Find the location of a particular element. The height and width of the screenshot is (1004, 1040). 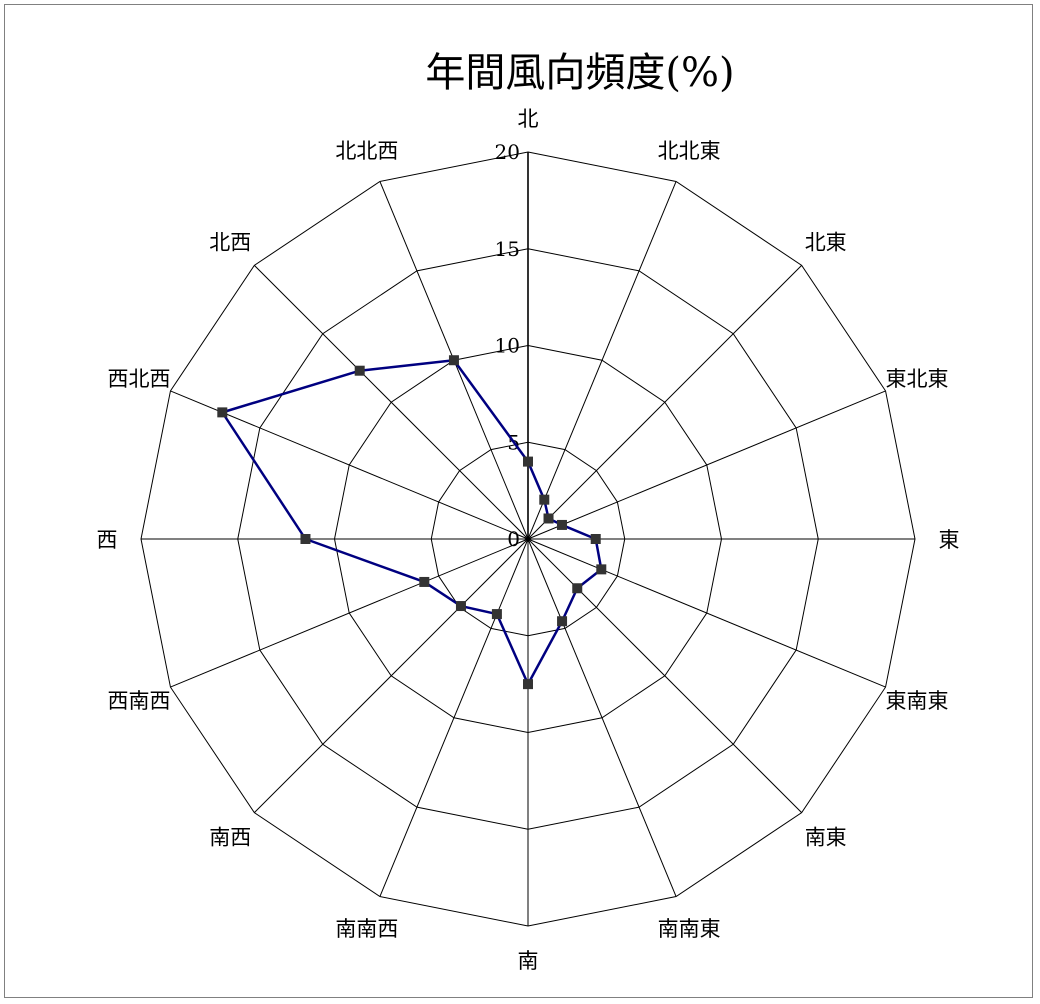

category-label: 南南東 is located at coordinates (689, 929).